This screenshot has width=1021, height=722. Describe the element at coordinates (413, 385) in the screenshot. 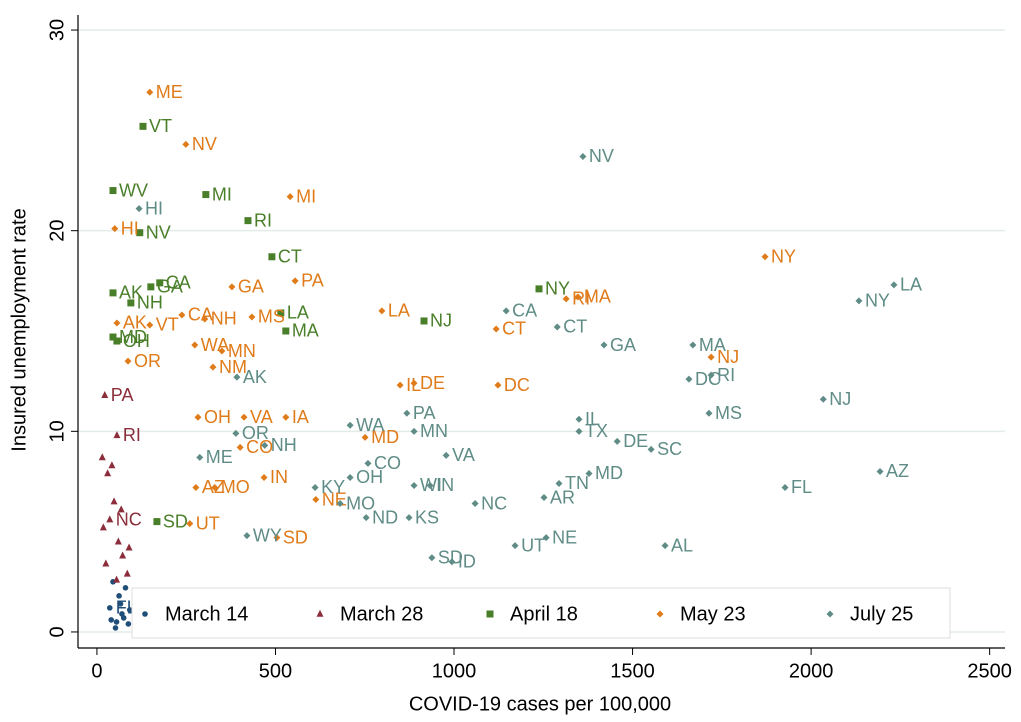

I see `point-label: IL` at that location.